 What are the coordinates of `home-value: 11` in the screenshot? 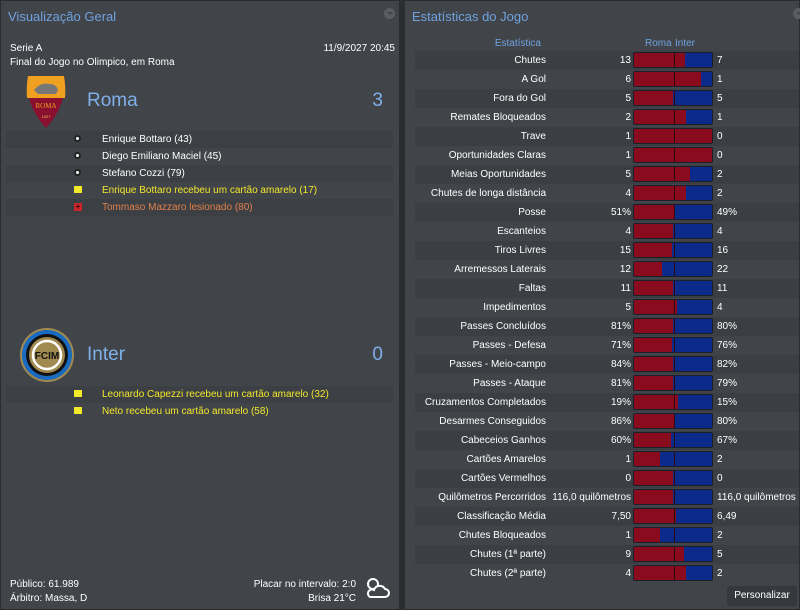 It's located at (625, 288).